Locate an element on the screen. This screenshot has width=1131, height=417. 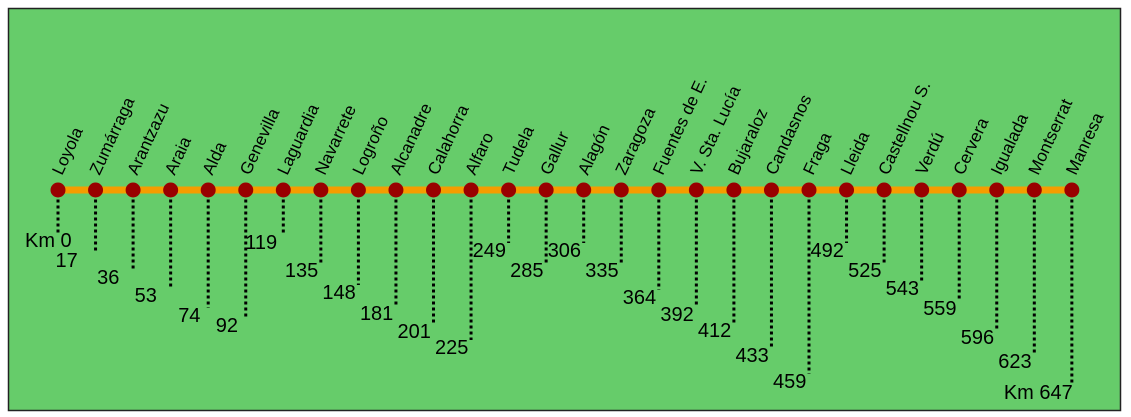
km-label: Km 647 is located at coordinates (1038, 393).